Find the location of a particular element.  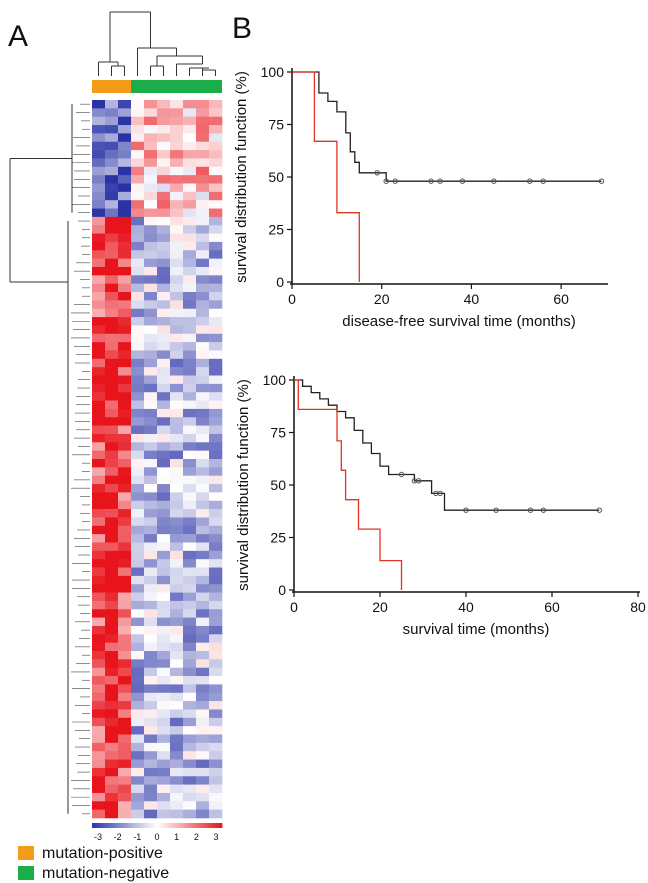

km-curve-mutation-positive is located at coordinates (326, 176).